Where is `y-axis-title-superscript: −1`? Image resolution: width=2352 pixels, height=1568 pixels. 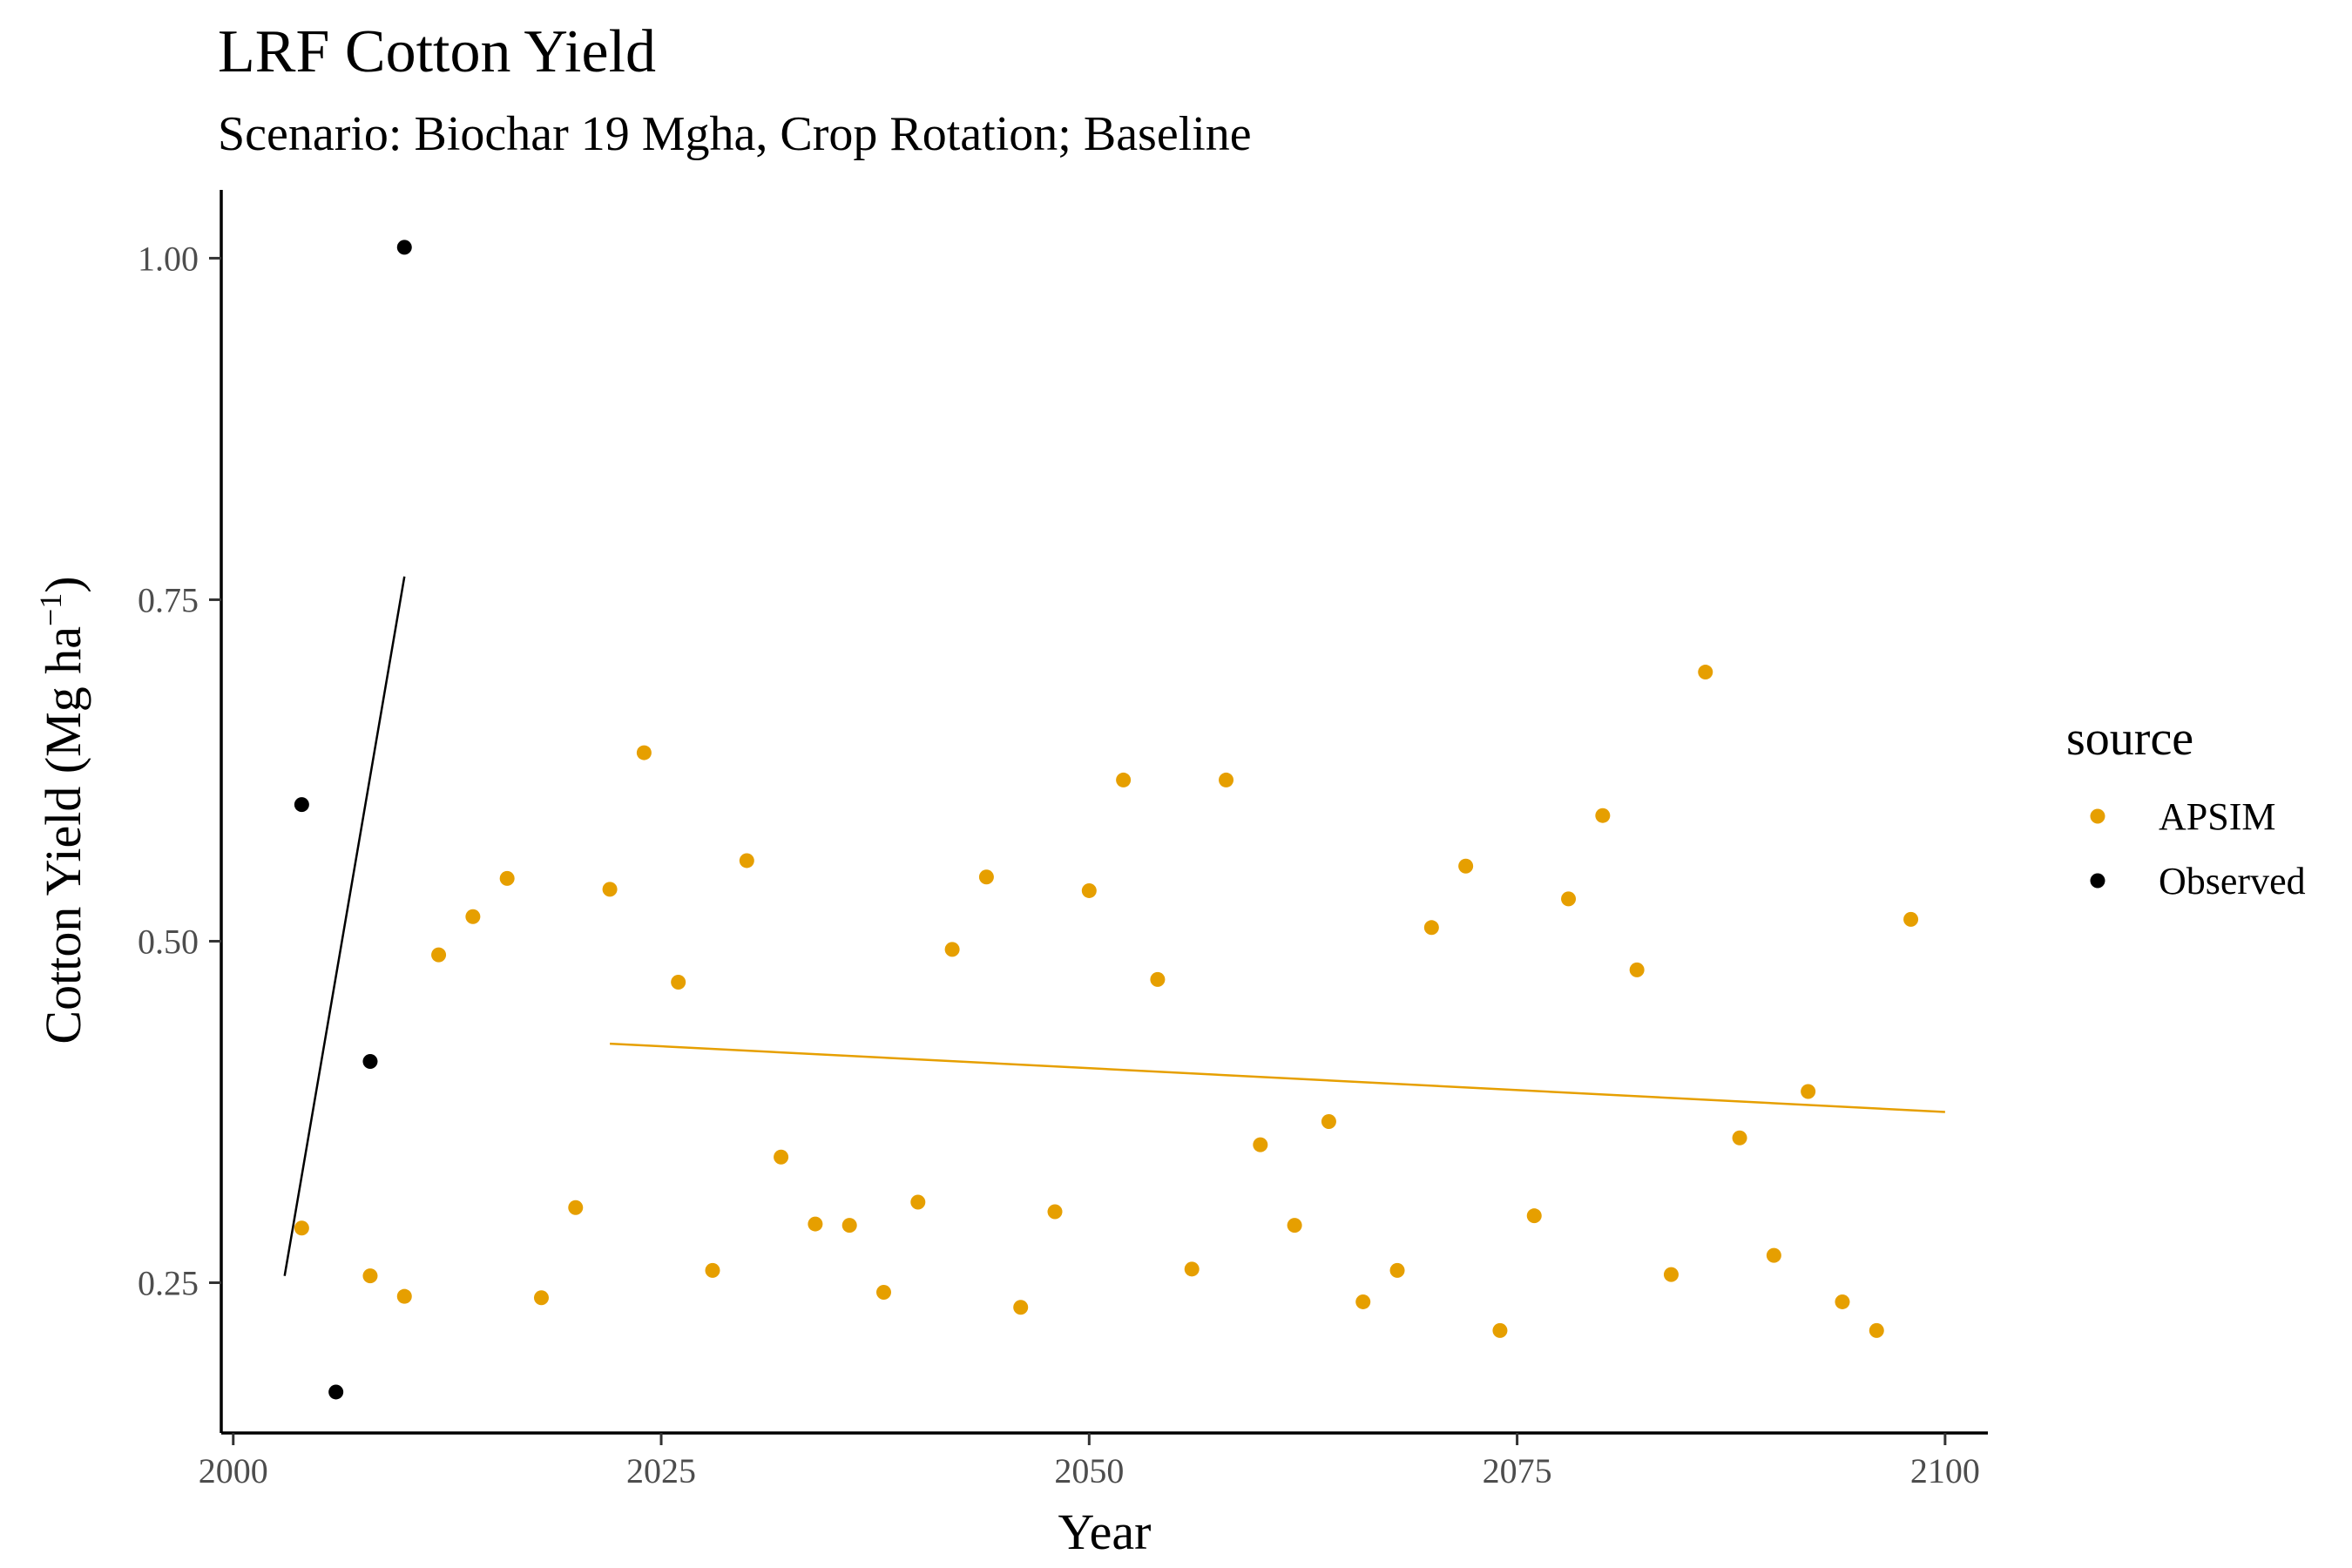
y-axis-title-superscript: −1 is located at coordinates (50, 609).